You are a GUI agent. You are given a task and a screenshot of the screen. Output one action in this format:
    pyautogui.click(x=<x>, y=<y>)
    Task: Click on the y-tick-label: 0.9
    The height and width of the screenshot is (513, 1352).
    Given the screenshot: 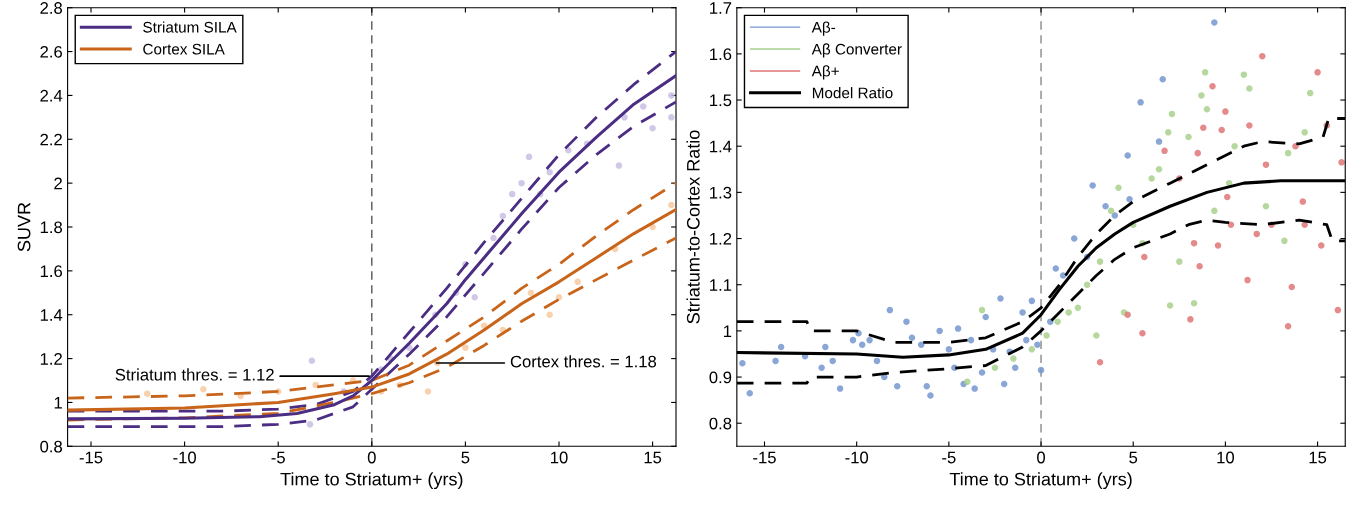 What is the action you would take?
    pyautogui.click(x=720, y=377)
    